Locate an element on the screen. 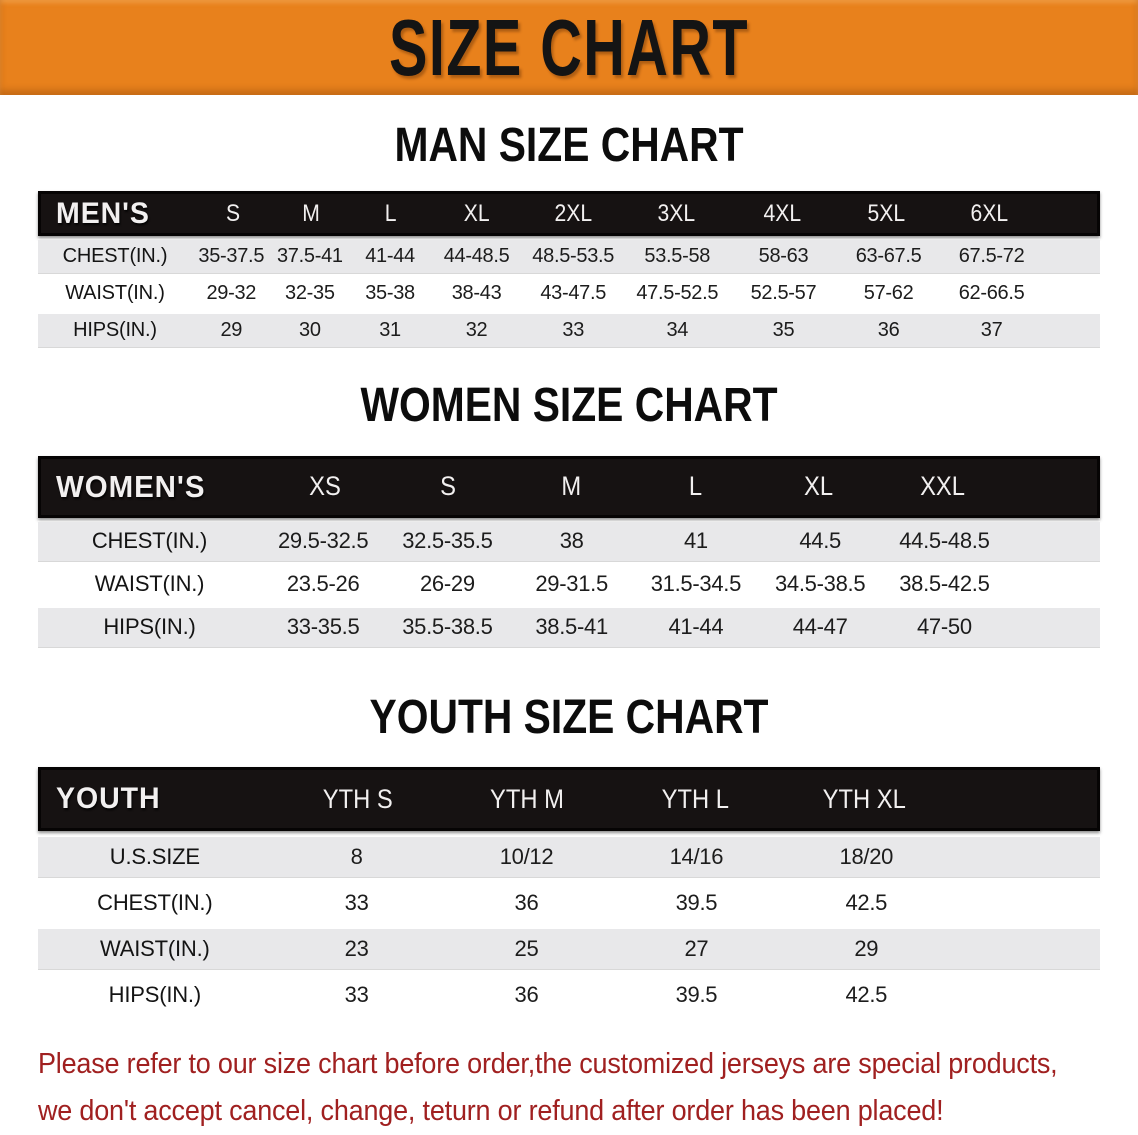 The width and height of the screenshot is (1138, 1135). value-cell: 10/12 is located at coordinates (526, 857).